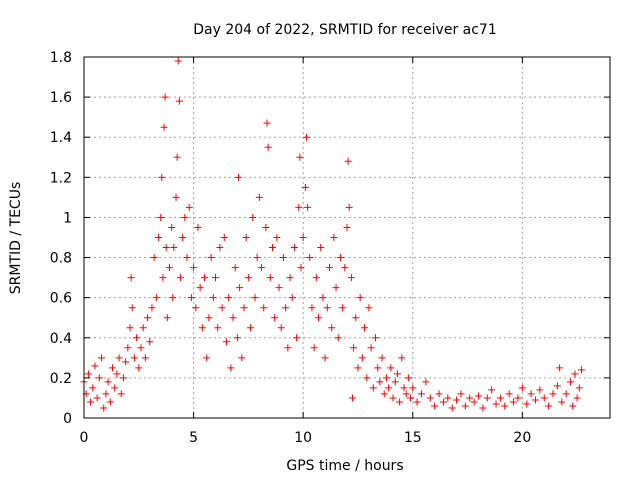  What do you see at coordinates (193, 438) in the screenshot?
I see `x-tick-label: 5` at bounding box center [193, 438].